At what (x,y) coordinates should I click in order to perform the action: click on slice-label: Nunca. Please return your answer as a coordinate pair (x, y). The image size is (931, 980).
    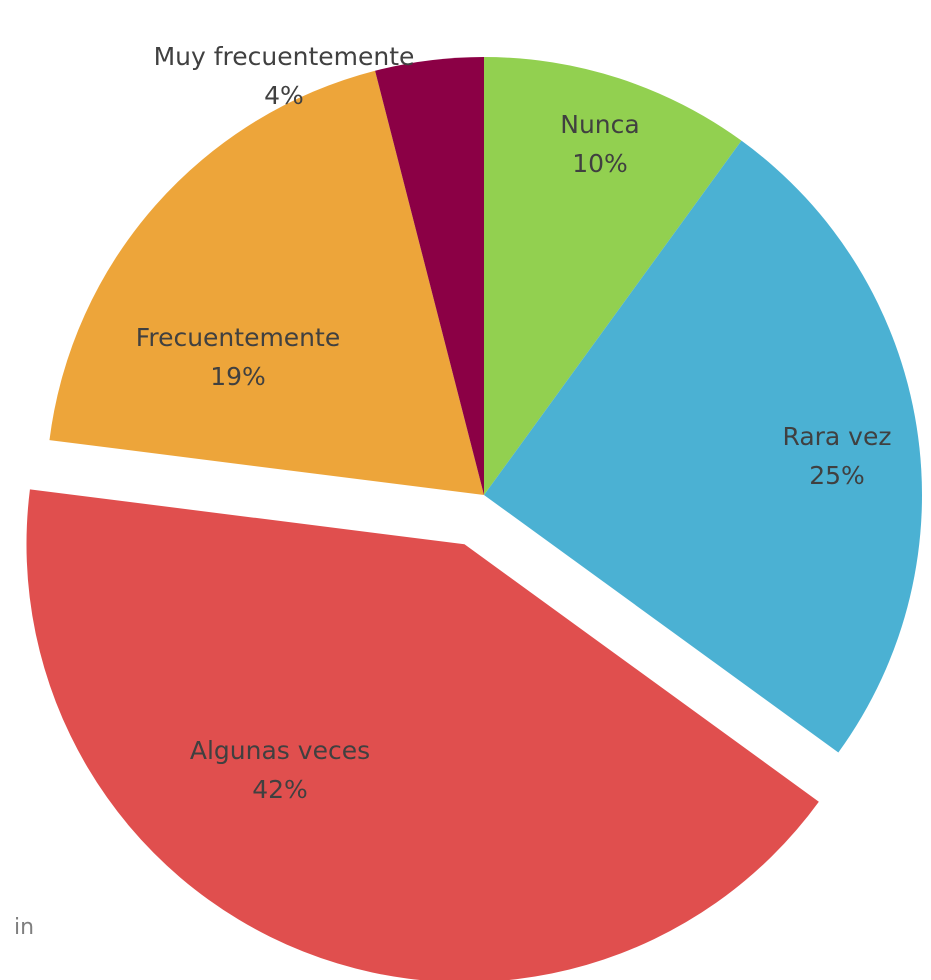
    Looking at the image, I should click on (599, 124).